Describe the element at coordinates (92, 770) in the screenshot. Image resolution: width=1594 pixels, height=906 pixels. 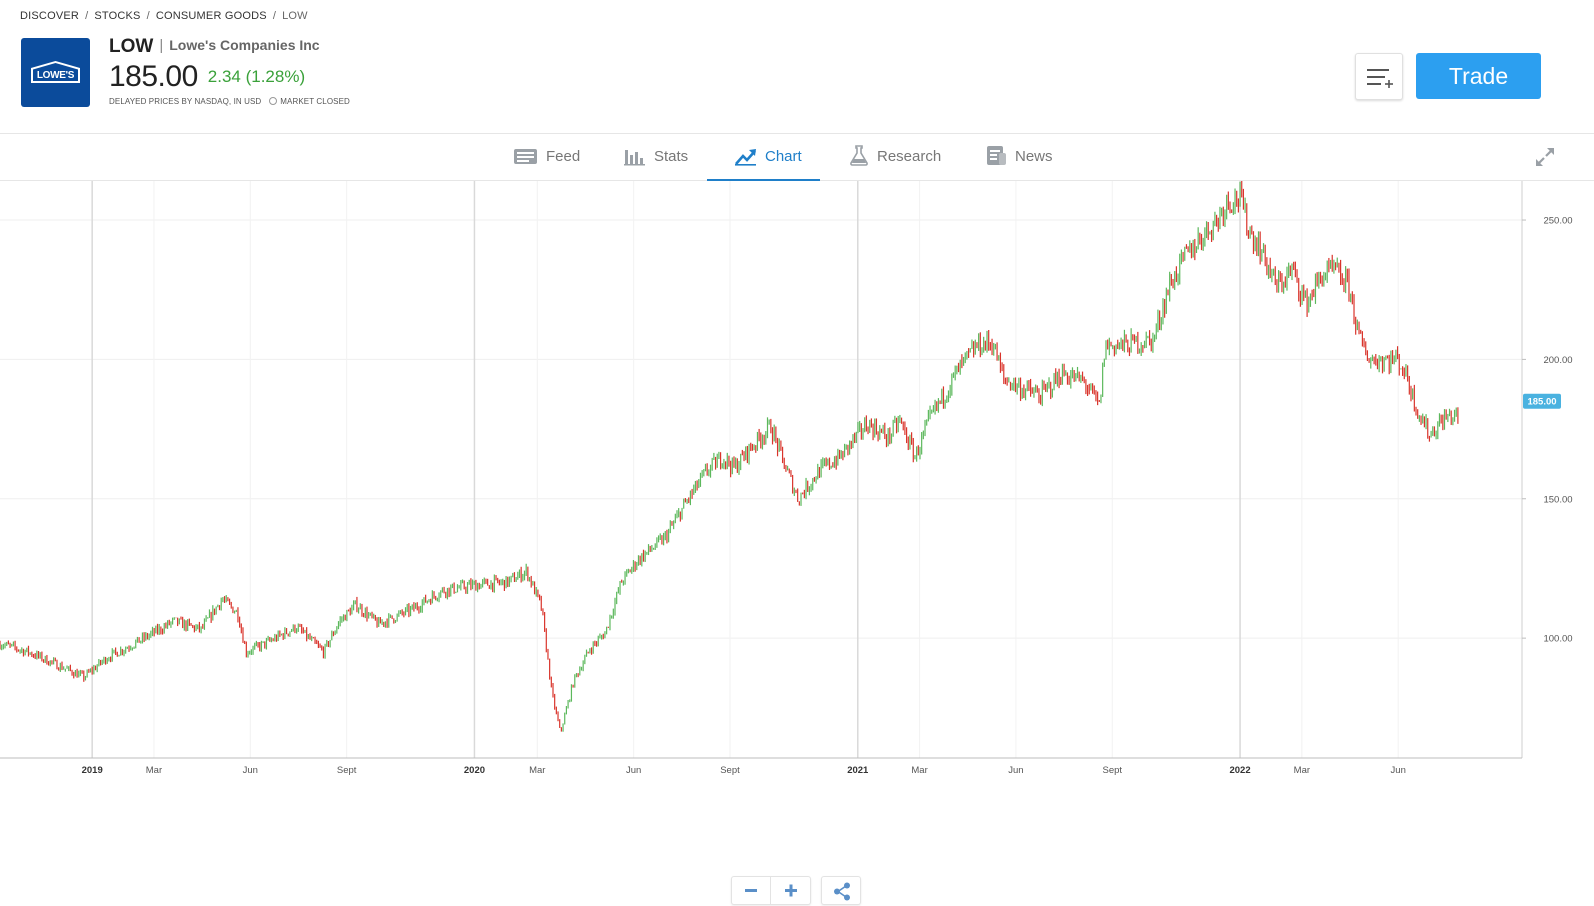
I see `x-tick-label: 2019` at that location.